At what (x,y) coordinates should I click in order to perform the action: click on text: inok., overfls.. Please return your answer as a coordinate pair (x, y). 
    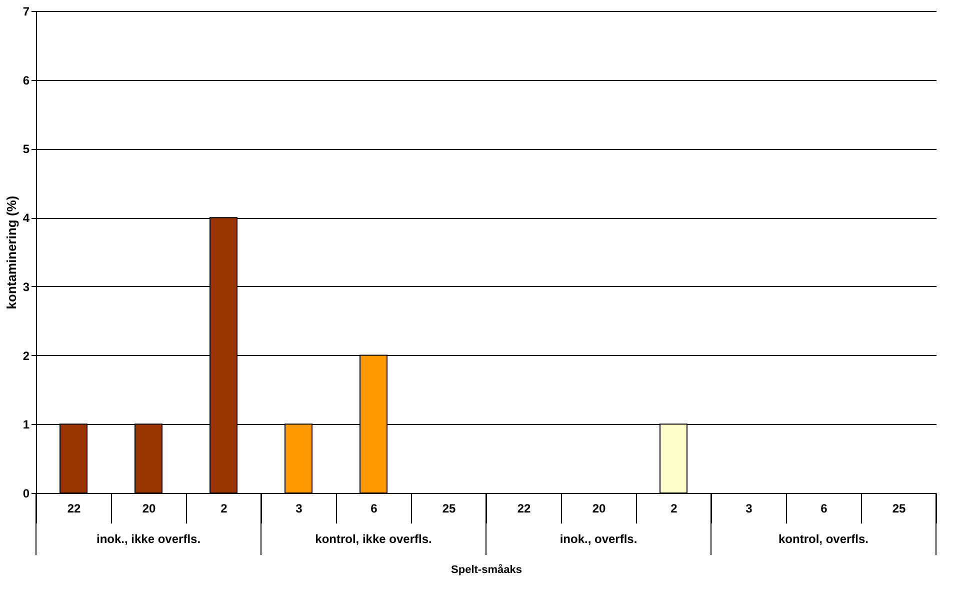
    Looking at the image, I should click on (599, 539).